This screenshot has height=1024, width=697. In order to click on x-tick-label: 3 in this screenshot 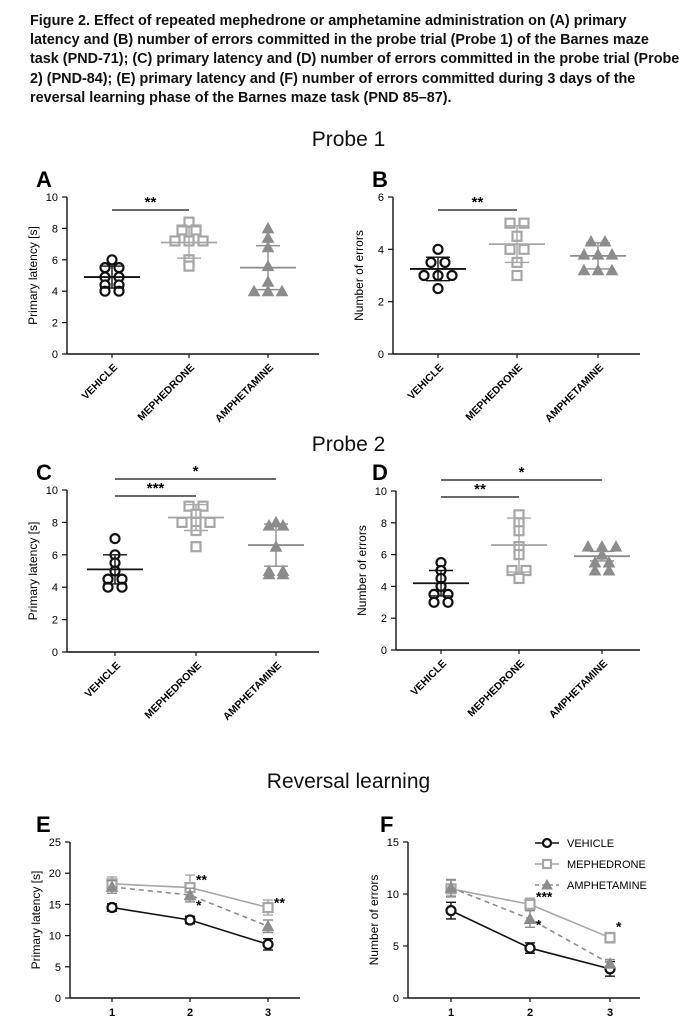, I will do `click(268, 1013)`.